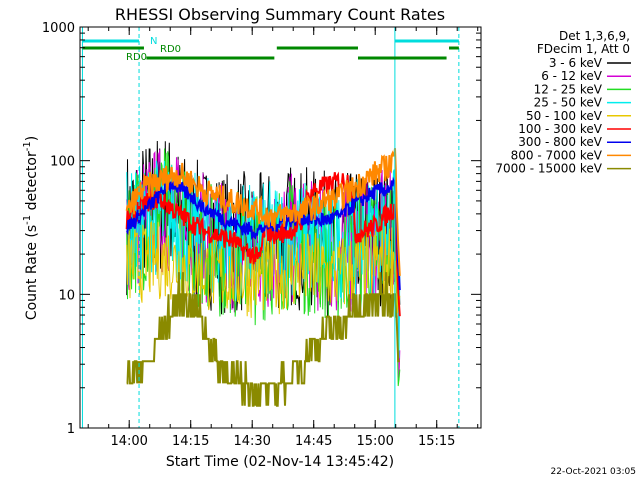 The height and width of the screenshot is (480, 640). Describe the element at coordinates (564, 116) in the screenshot. I see `legend-label-5: 50 - 100 keV` at that location.